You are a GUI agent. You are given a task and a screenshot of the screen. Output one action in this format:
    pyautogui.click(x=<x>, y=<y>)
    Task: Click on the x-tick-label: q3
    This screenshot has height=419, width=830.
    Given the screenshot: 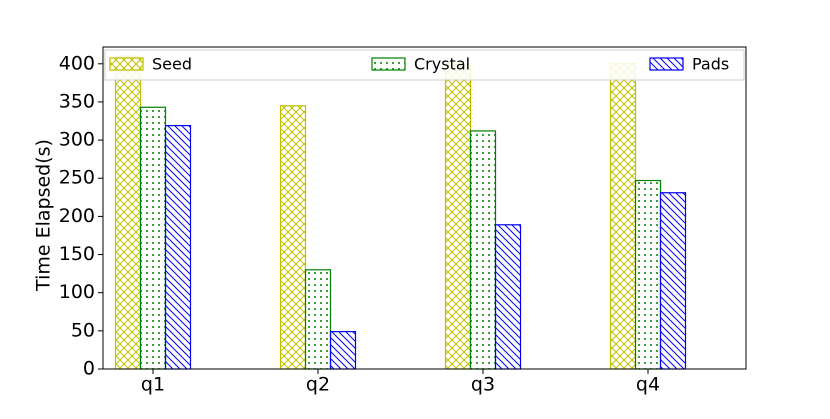 What is the action you would take?
    pyautogui.click(x=483, y=385)
    